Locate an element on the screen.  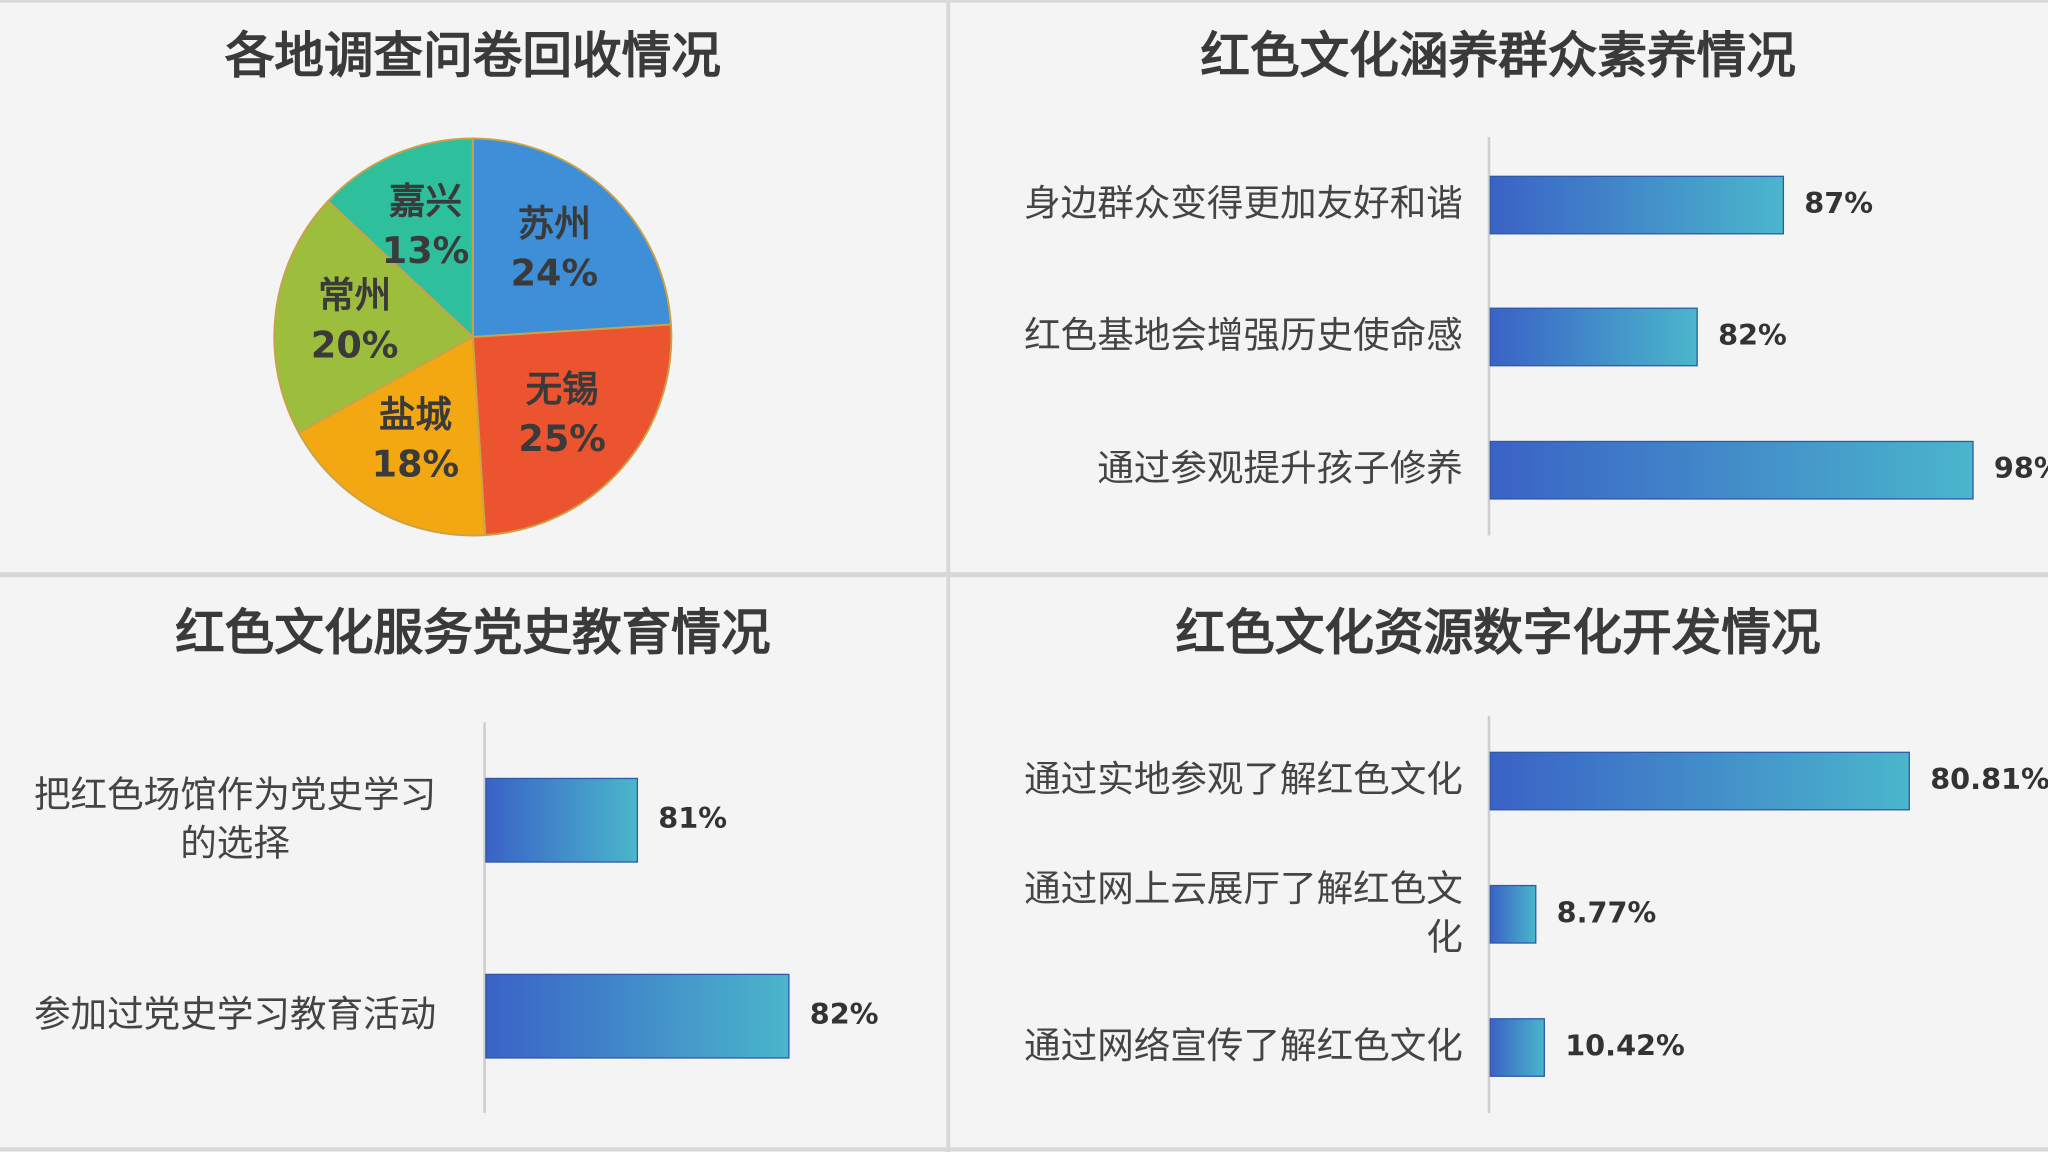
bar-value-label: 87% is located at coordinates (1838, 203).